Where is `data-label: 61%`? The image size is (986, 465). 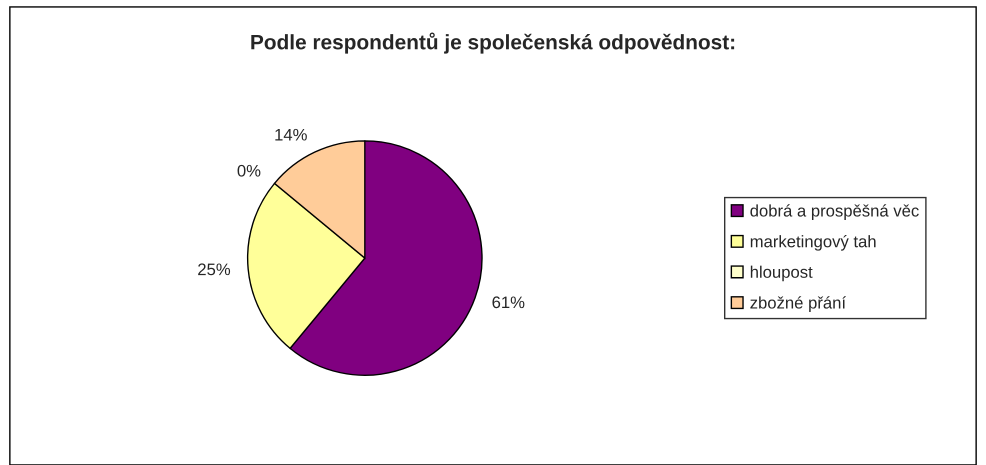
data-label: 61% is located at coordinates (508, 302).